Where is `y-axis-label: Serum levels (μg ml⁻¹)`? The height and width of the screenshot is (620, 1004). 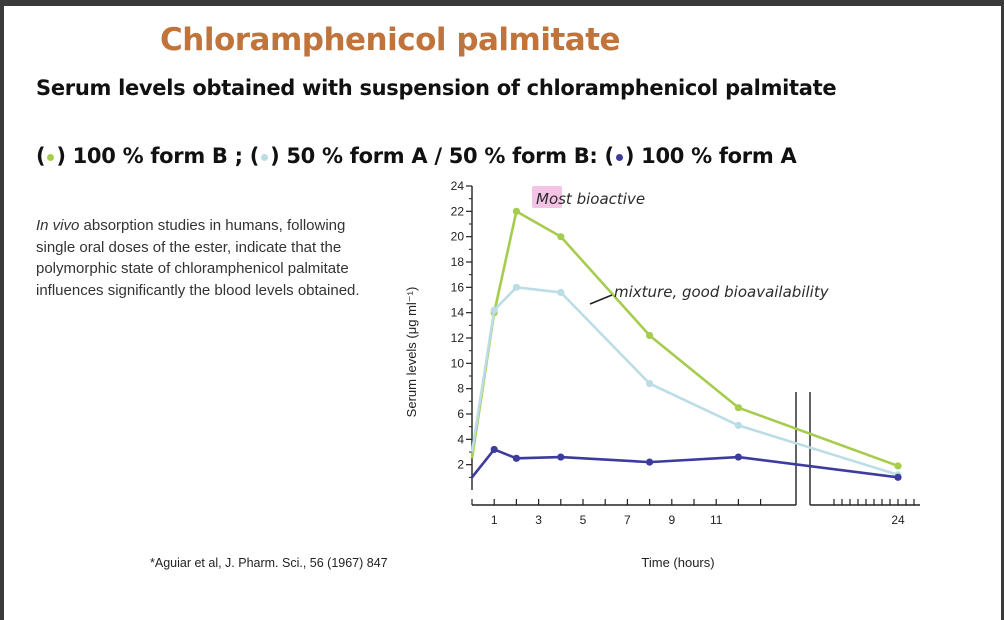 y-axis-label: Serum levels (μg ml⁻¹) is located at coordinates (411, 352).